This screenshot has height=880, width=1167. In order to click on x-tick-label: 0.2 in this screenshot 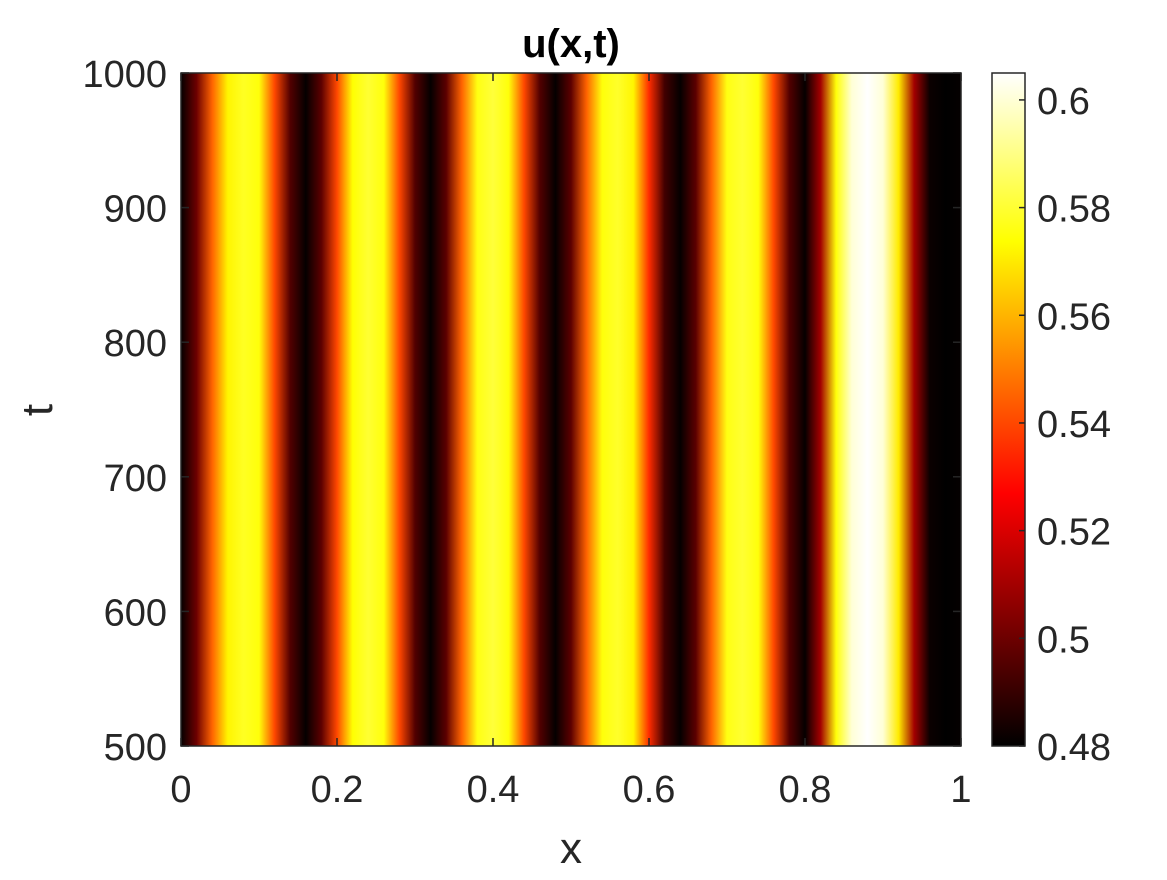, I will do `click(337, 790)`.